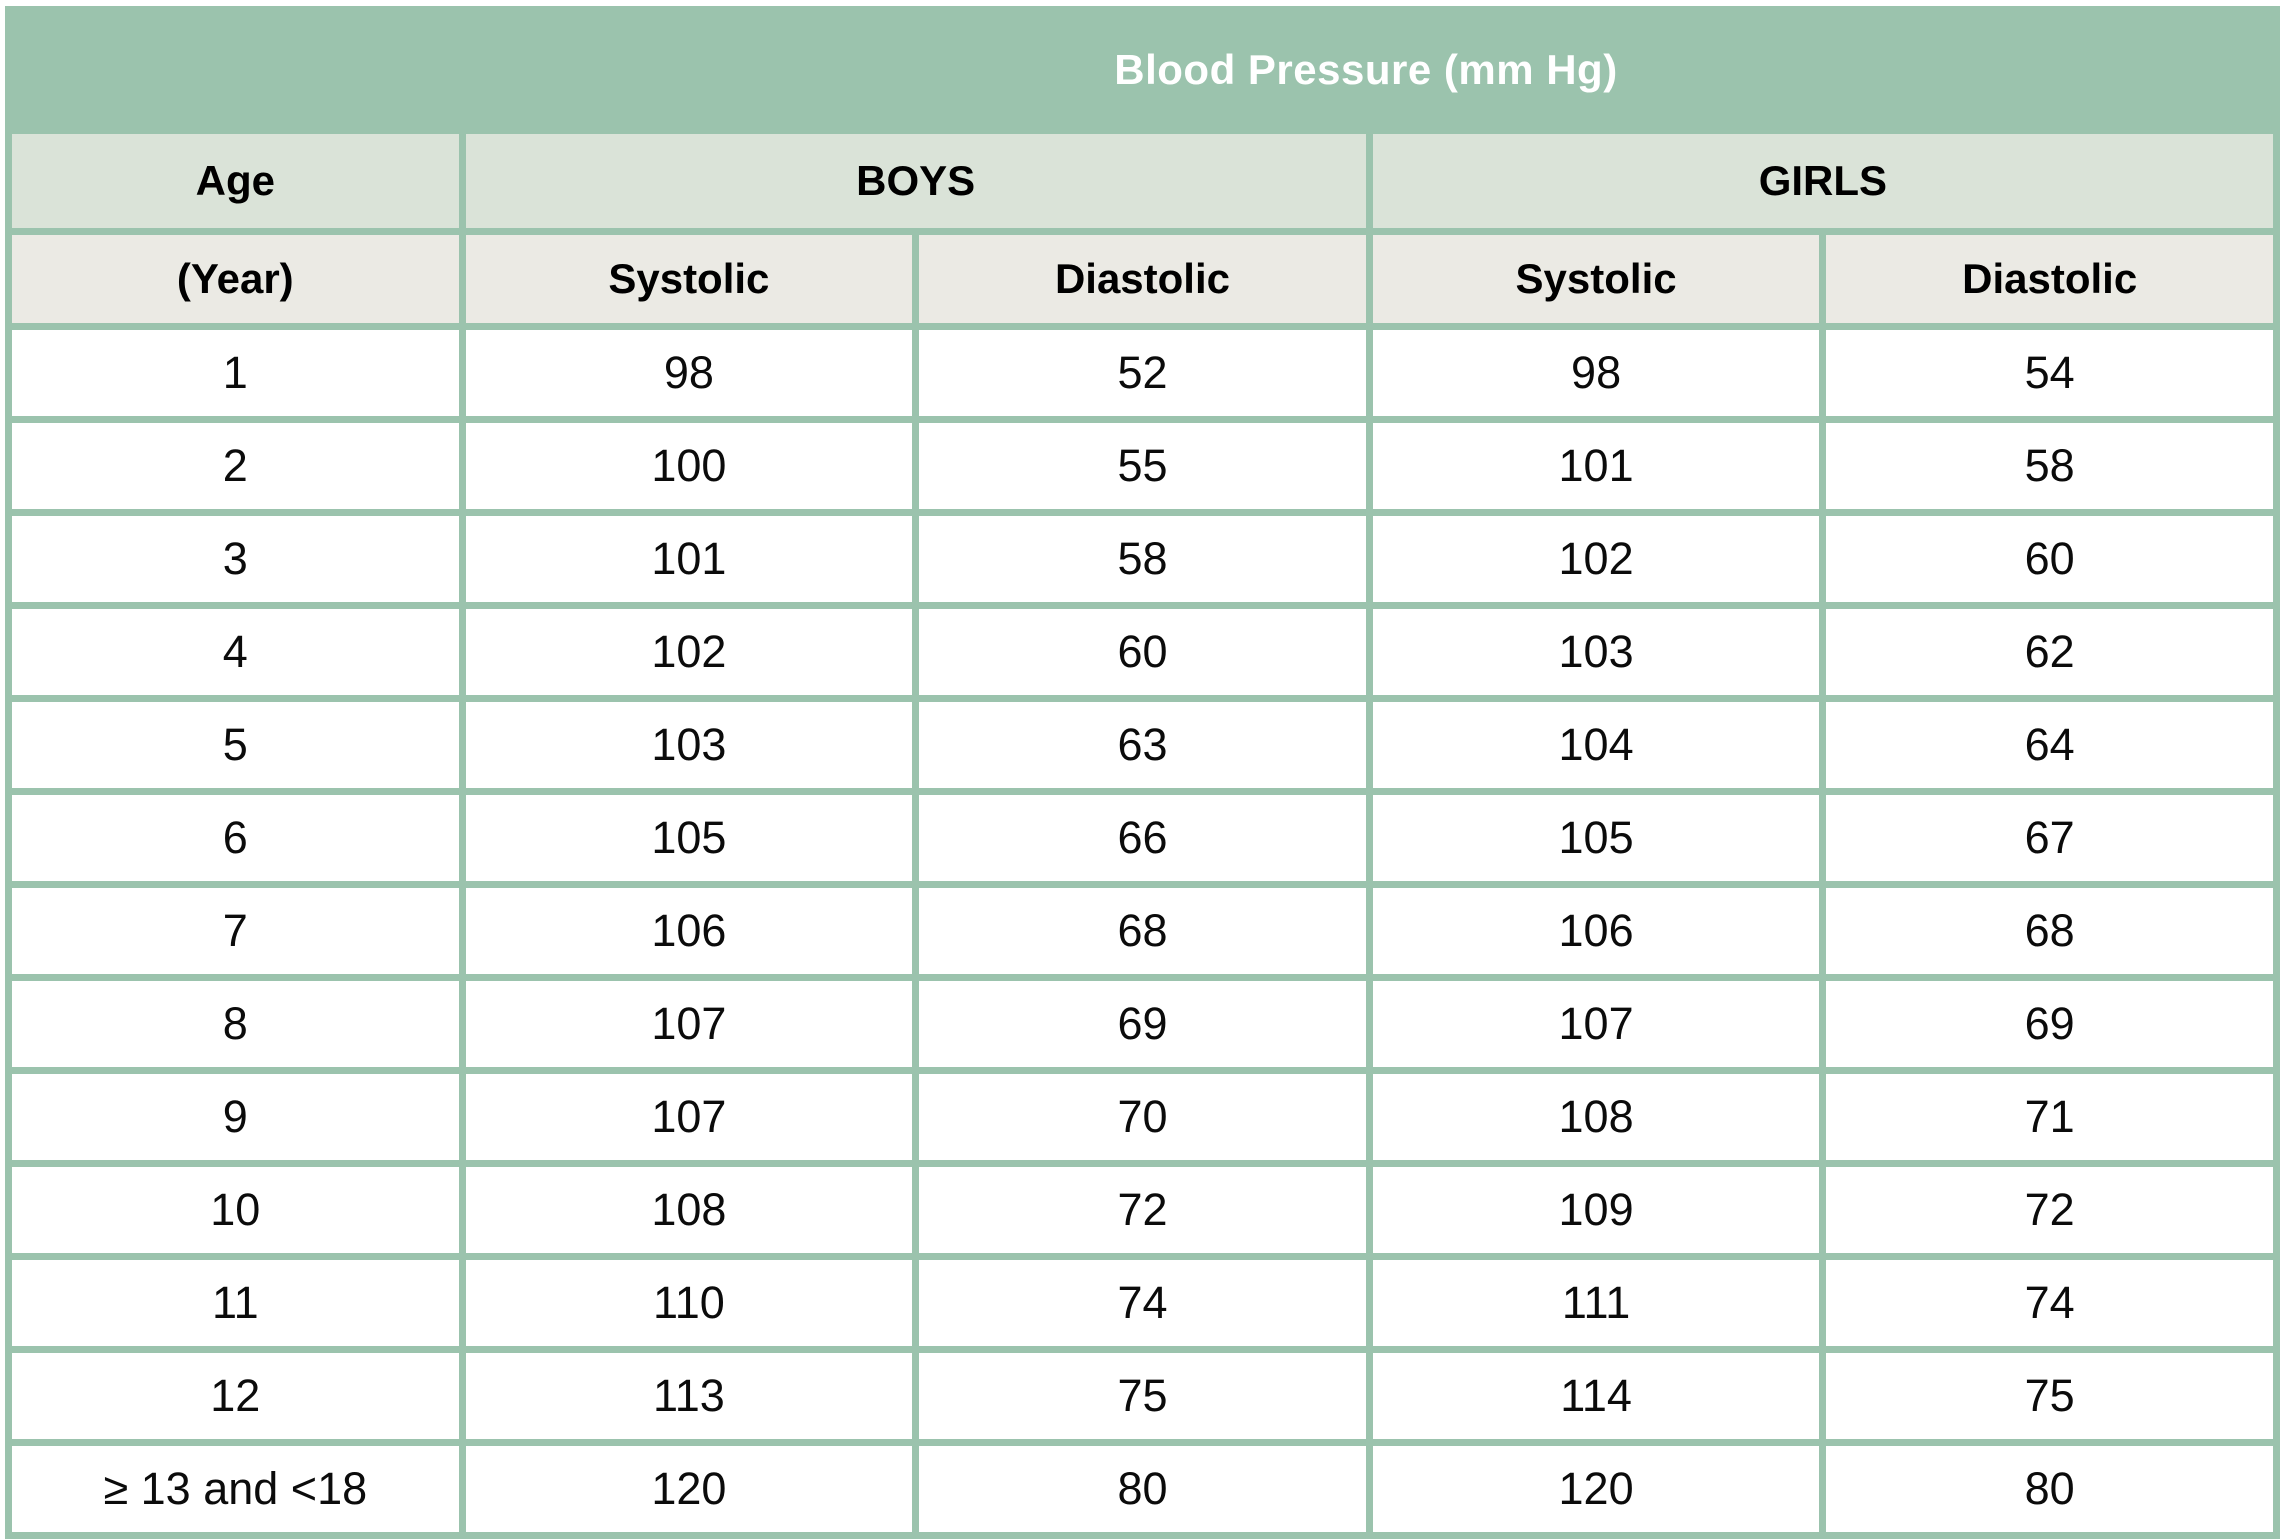  I want to click on age-cell: 8, so click(235, 1024).